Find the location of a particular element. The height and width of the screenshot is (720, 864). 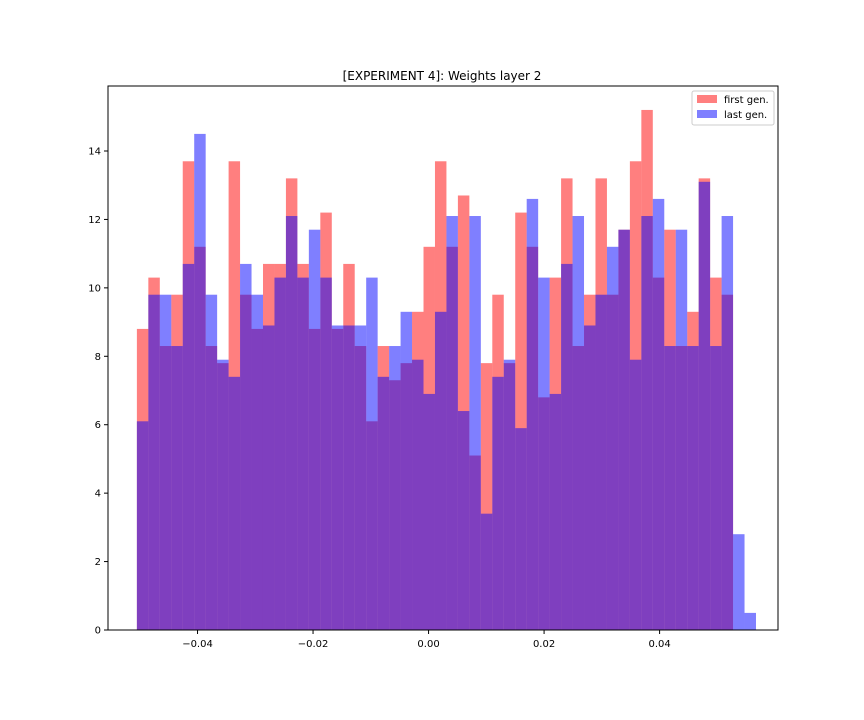

y-axis: 0 2 4 6 8 10 12 14 is located at coordinates (98, 392).